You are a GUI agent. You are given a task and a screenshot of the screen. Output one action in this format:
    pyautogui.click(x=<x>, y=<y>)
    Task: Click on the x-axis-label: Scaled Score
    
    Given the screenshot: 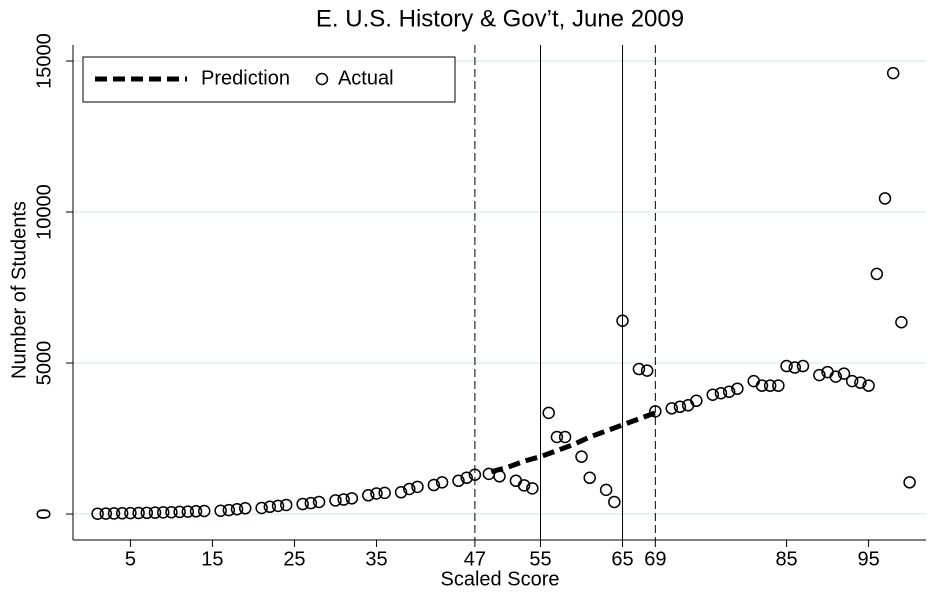 What is the action you would take?
    pyautogui.click(x=500, y=579)
    